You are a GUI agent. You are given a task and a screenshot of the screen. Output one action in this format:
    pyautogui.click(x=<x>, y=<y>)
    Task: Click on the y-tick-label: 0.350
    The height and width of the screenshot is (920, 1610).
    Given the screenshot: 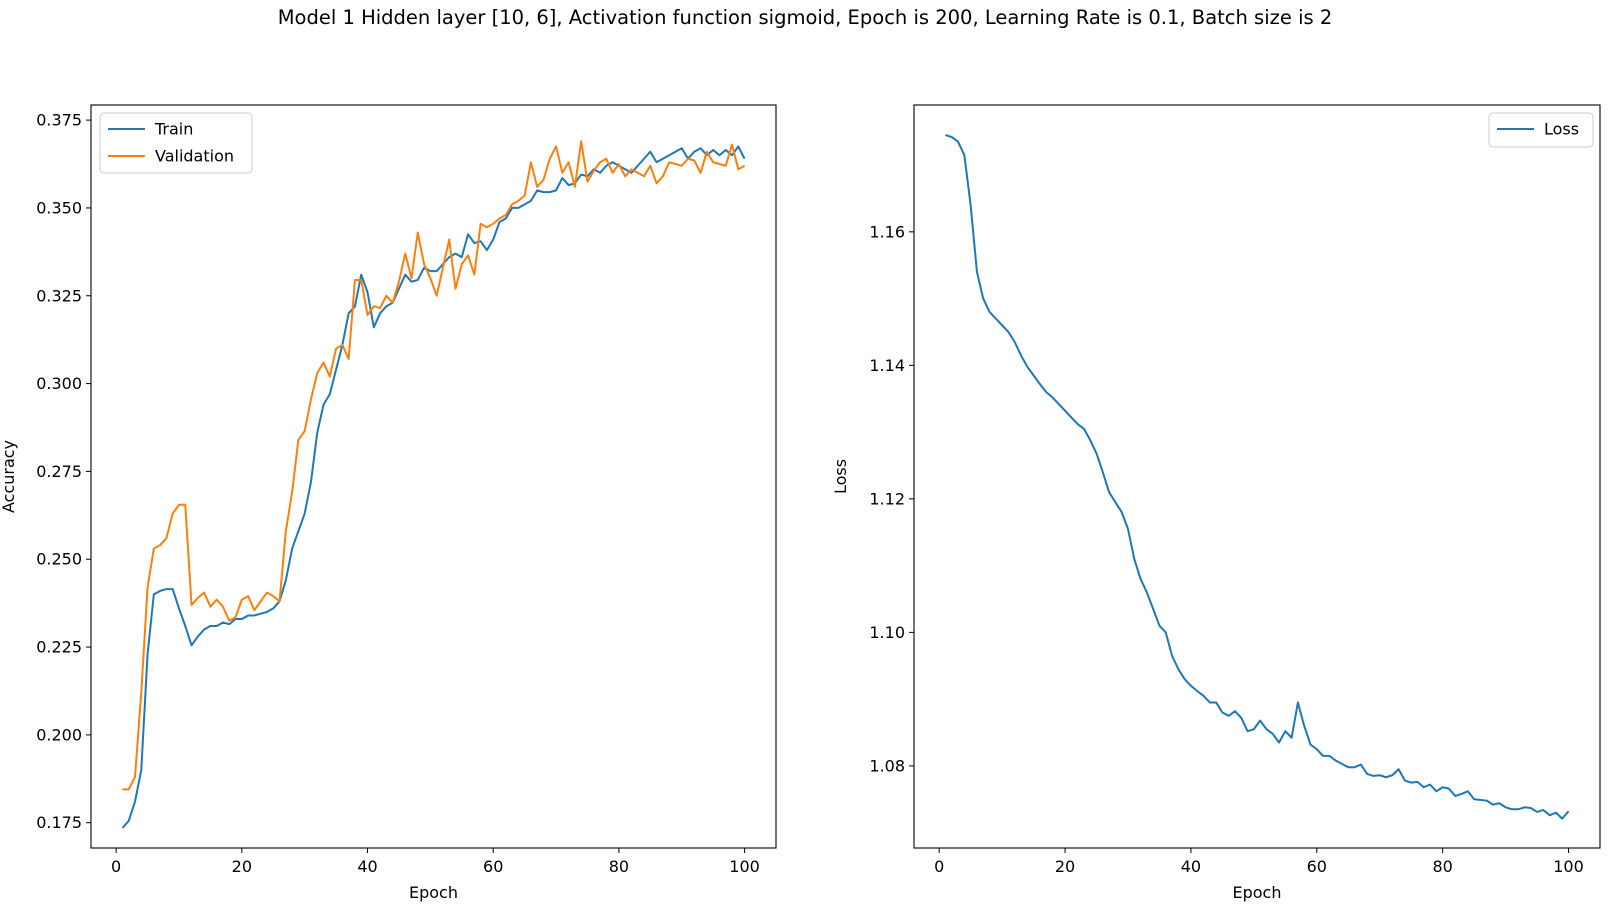 What is the action you would take?
    pyautogui.click(x=59, y=207)
    